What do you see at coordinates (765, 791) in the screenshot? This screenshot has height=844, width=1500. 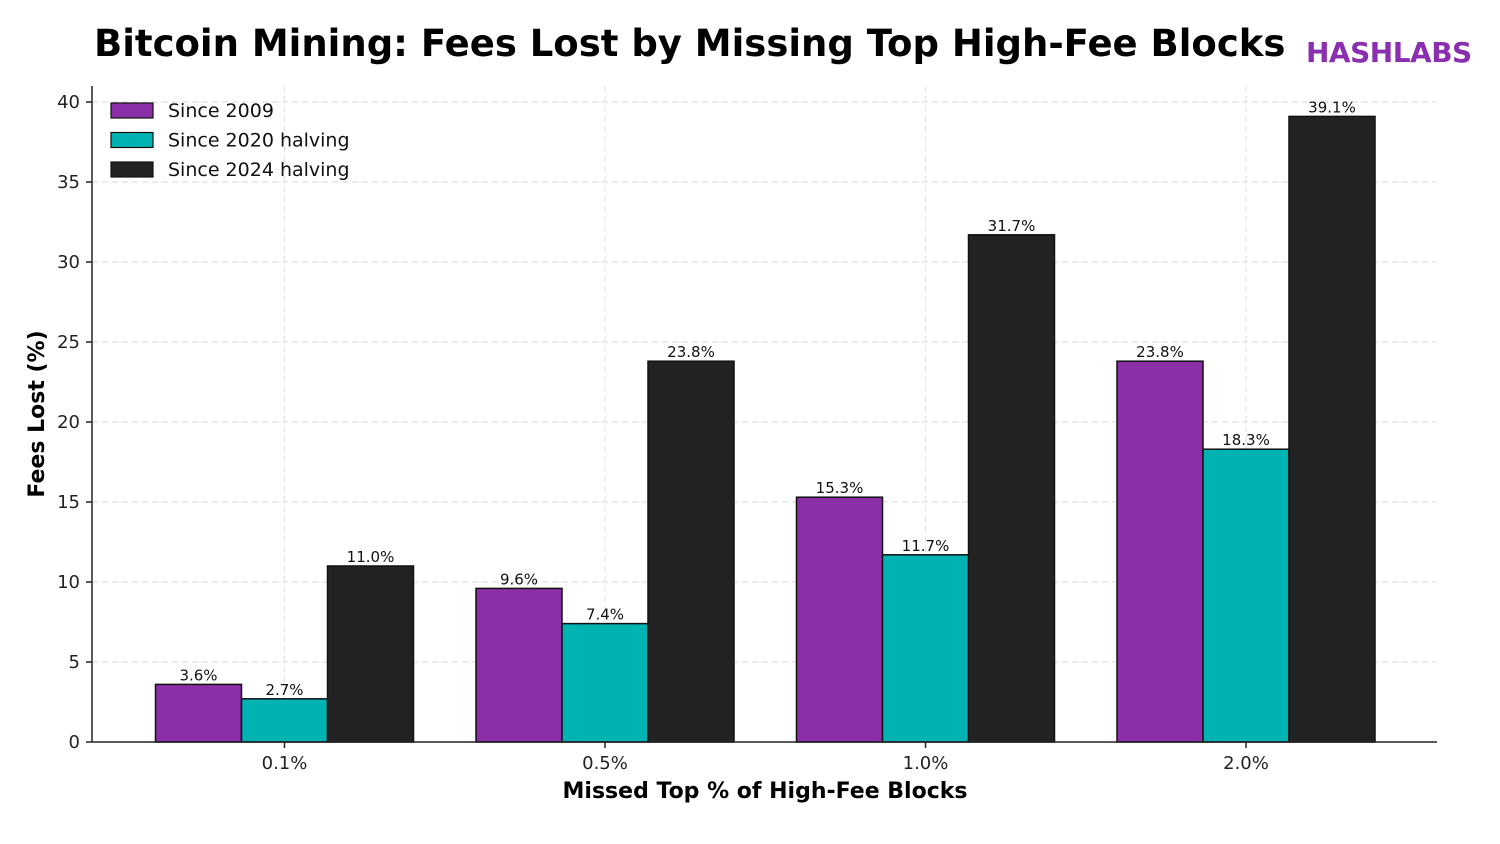 I see `x-axis-label: Missed Top % of High-Fee Blocks` at bounding box center [765, 791].